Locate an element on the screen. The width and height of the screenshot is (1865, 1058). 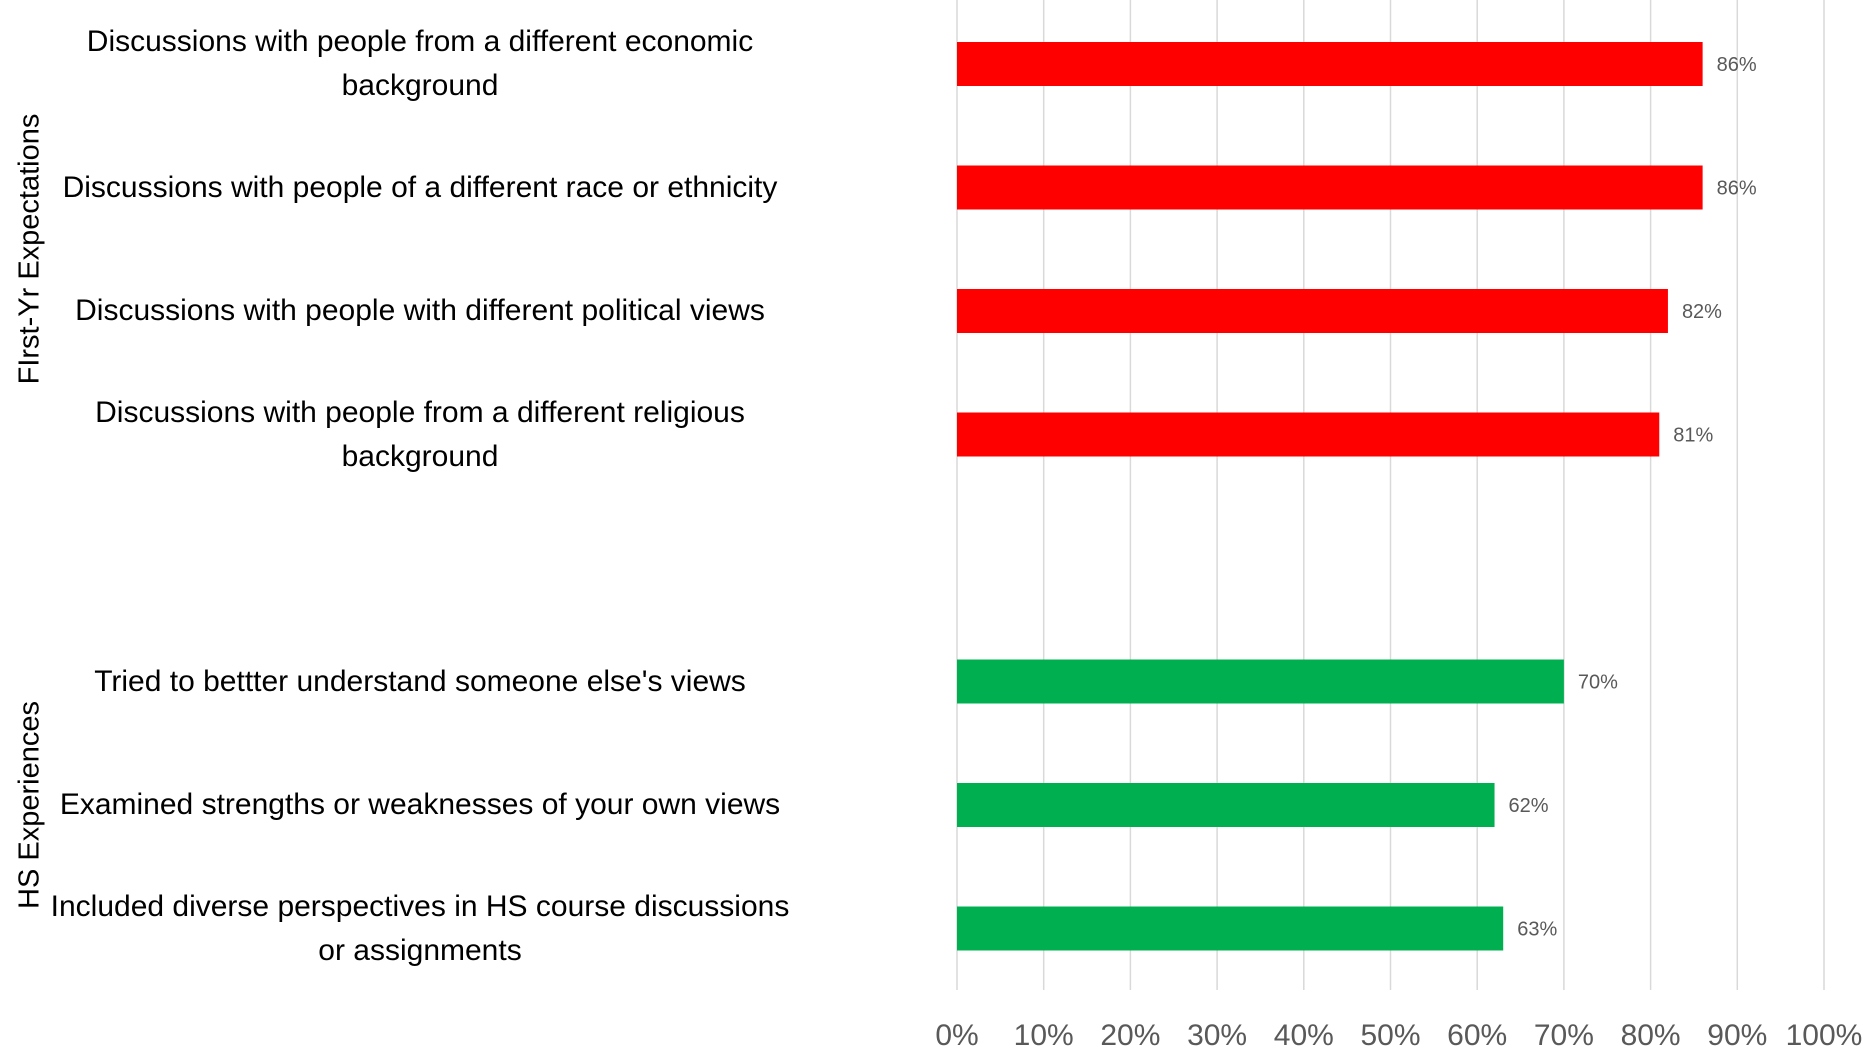
x-tick-label: 60% is located at coordinates (1477, 1035).